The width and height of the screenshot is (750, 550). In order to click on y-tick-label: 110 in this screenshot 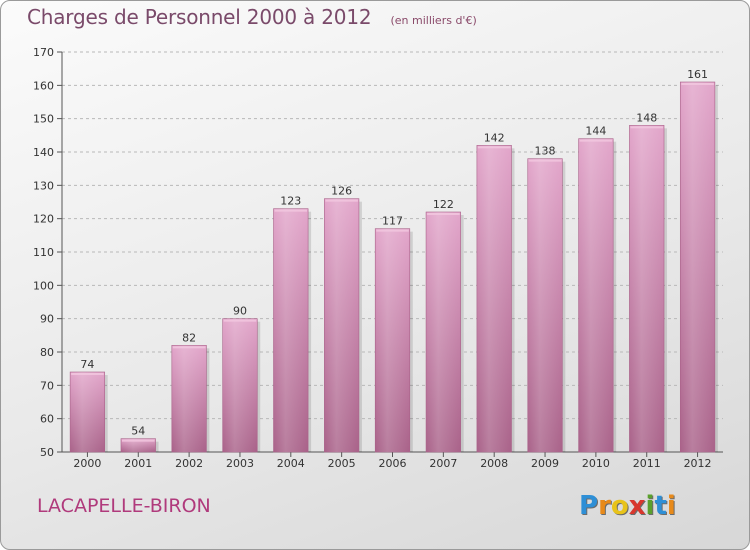, I will do `click(43, 252)`.